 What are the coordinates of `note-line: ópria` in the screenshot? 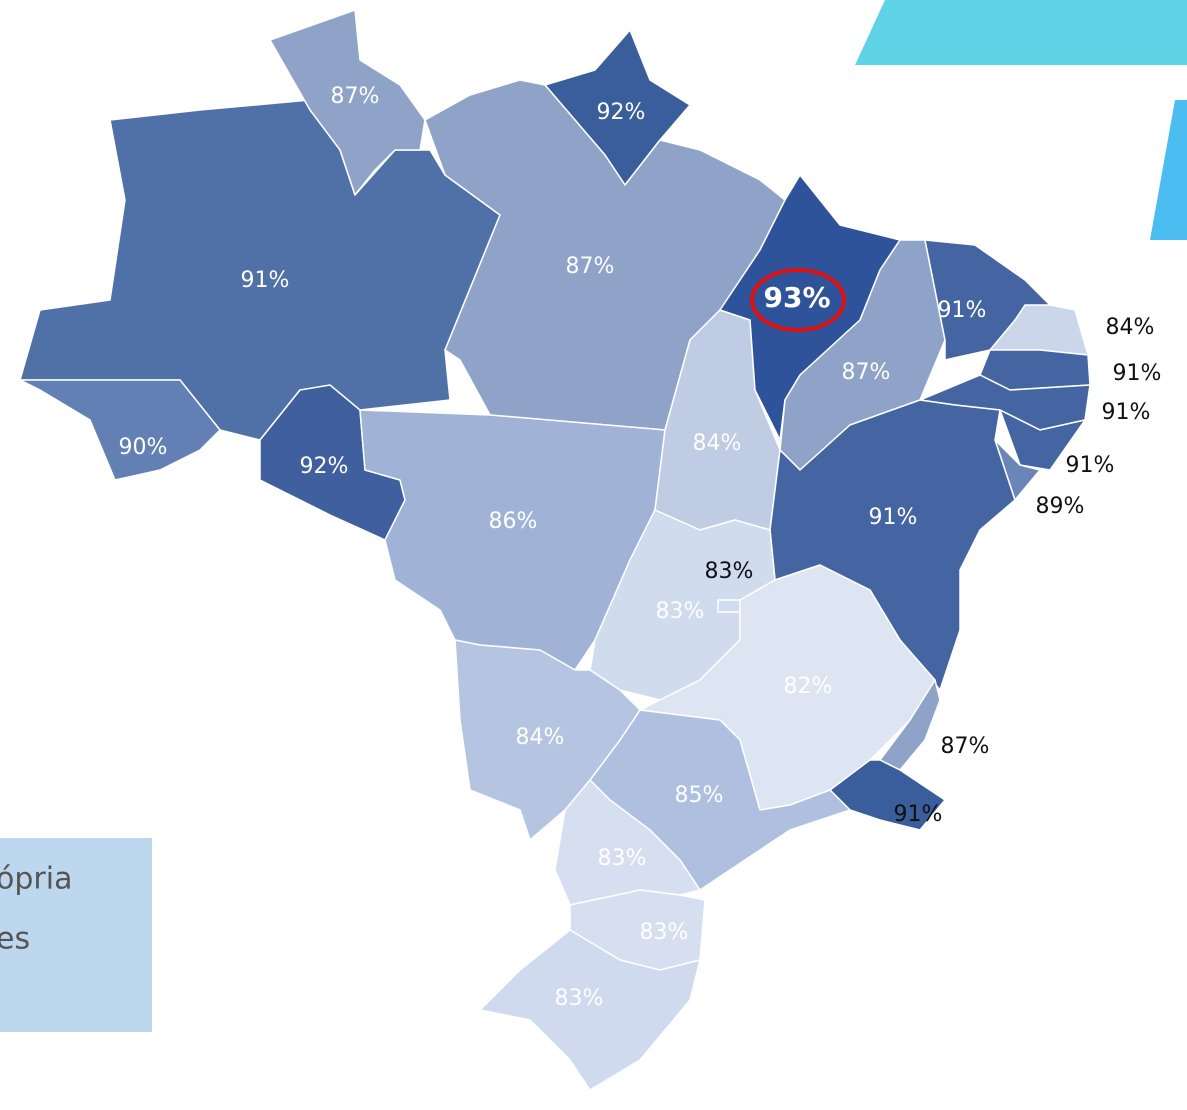 It's located at (36, 879).